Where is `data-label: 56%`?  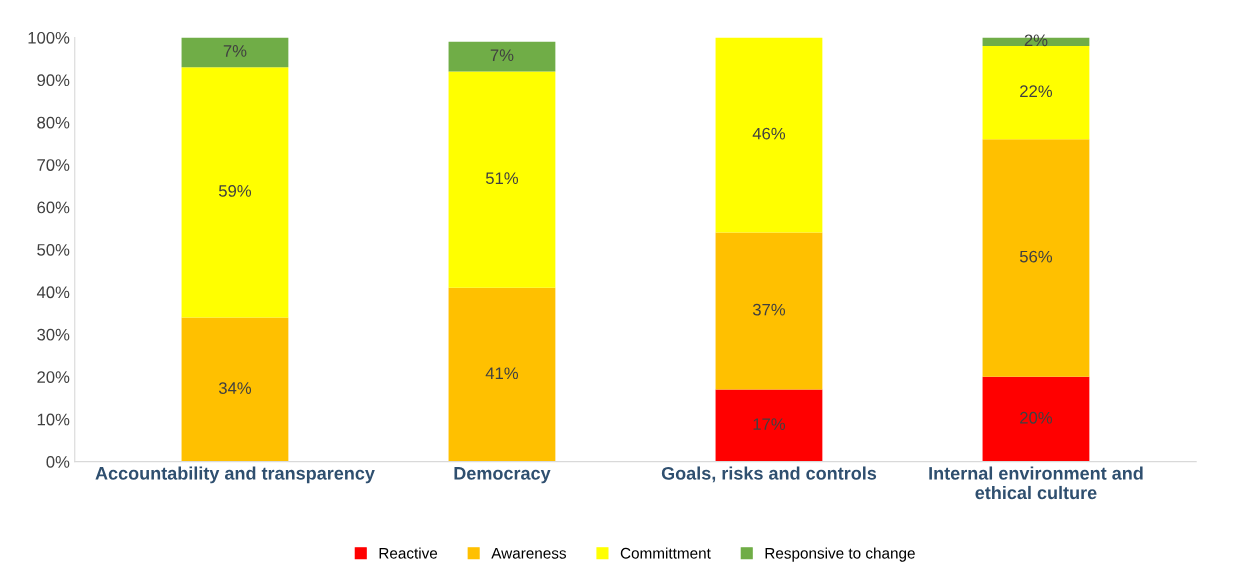
data-label: 56% is located at coordinates (1036, 256).